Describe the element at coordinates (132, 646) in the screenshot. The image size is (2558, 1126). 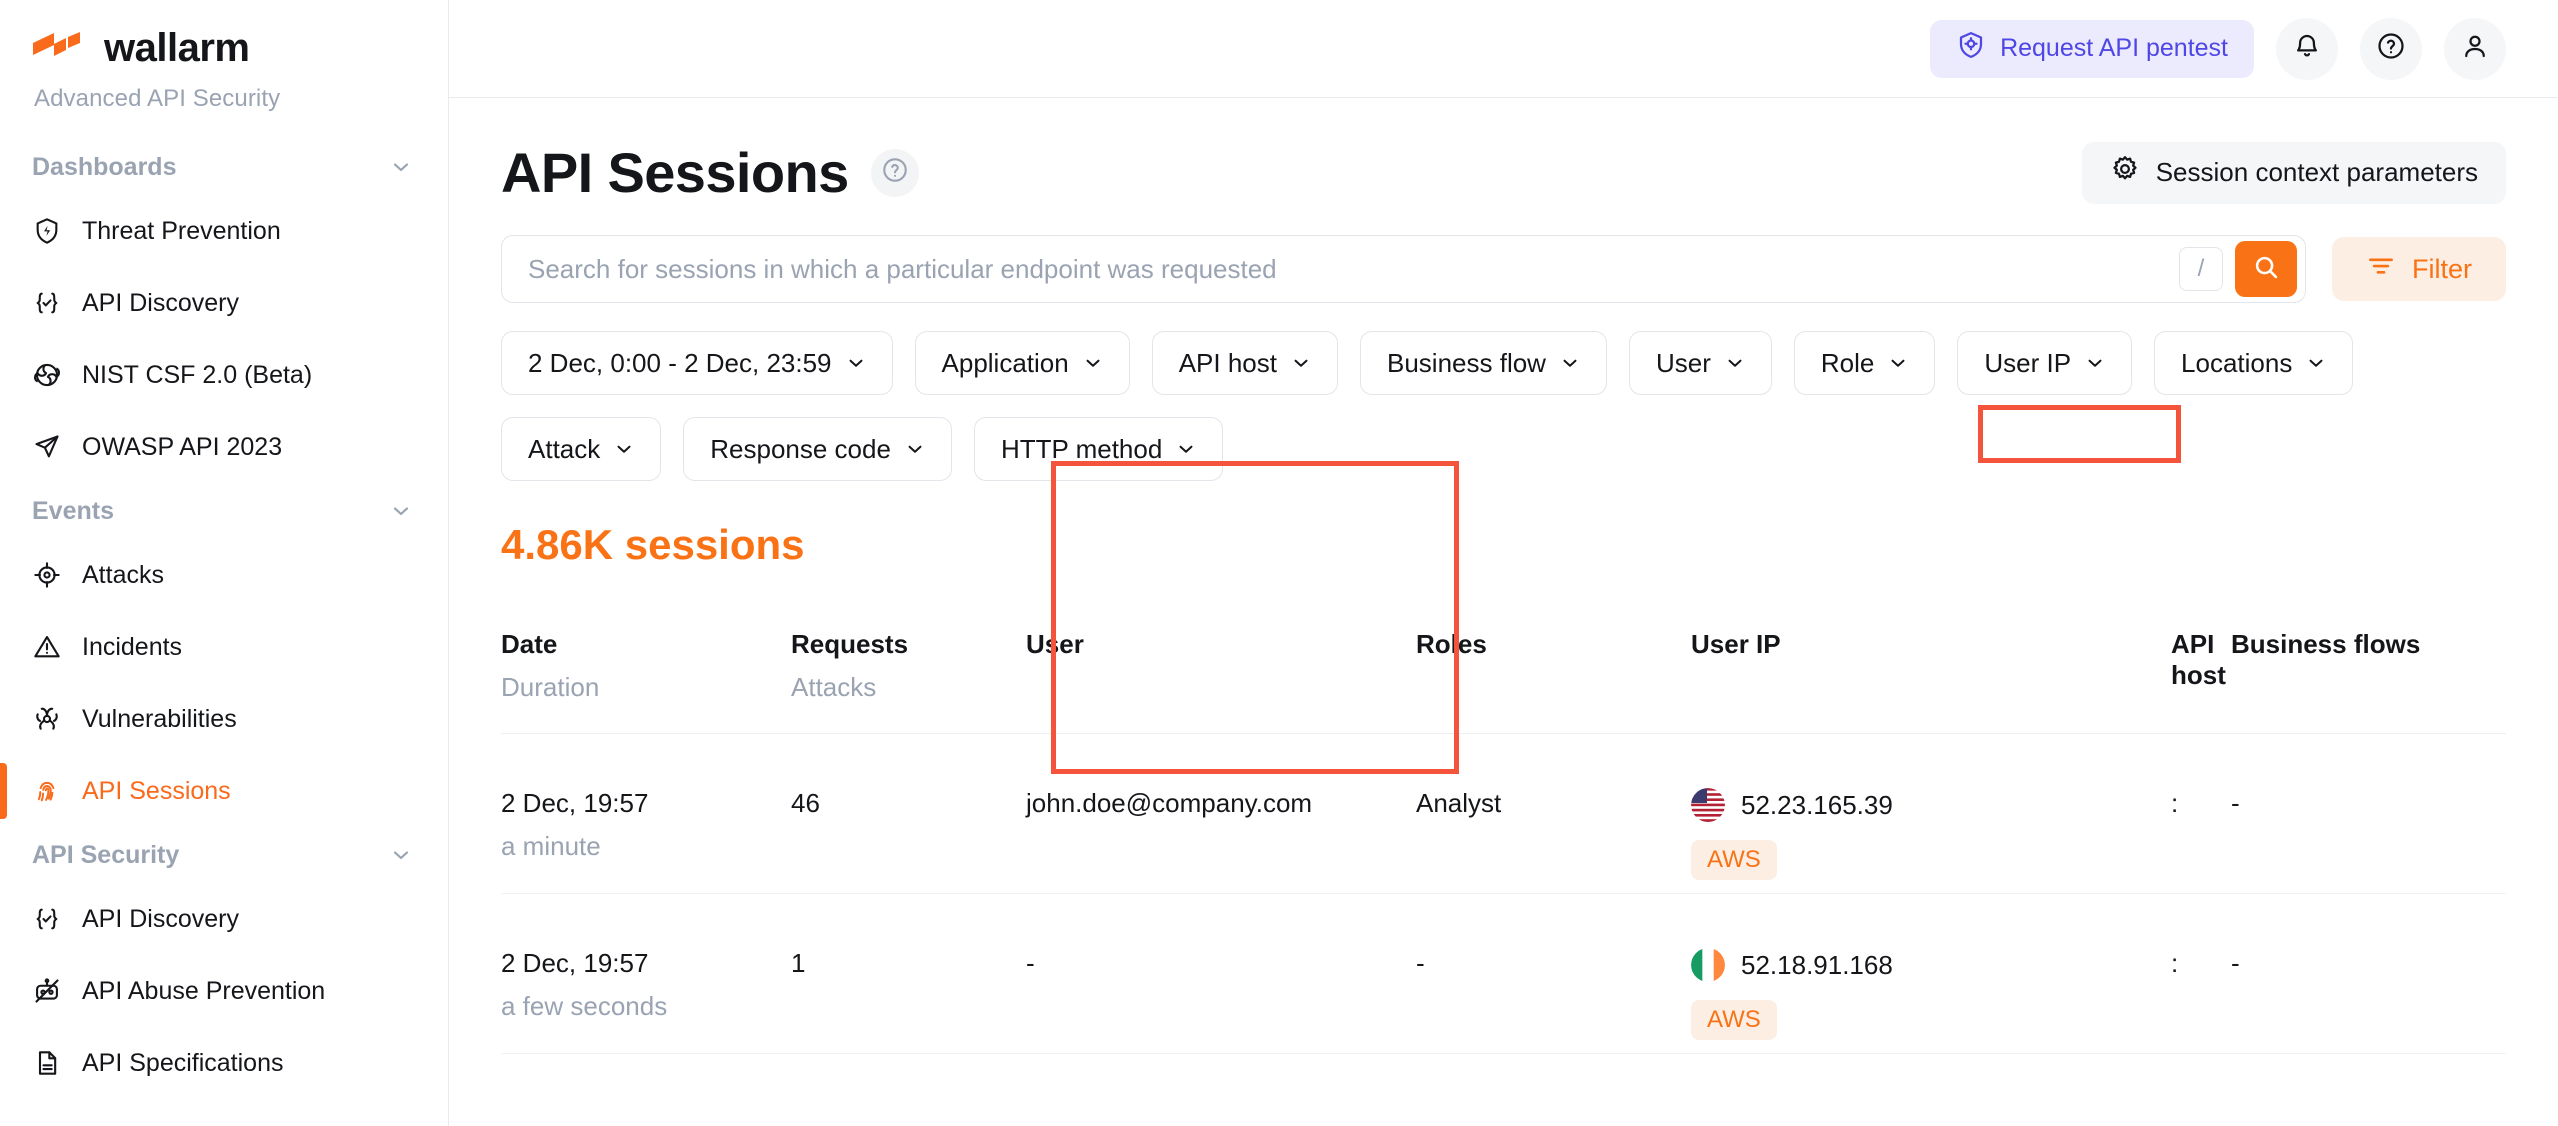
I see `sidebar-item-label: Incidents` at that location.